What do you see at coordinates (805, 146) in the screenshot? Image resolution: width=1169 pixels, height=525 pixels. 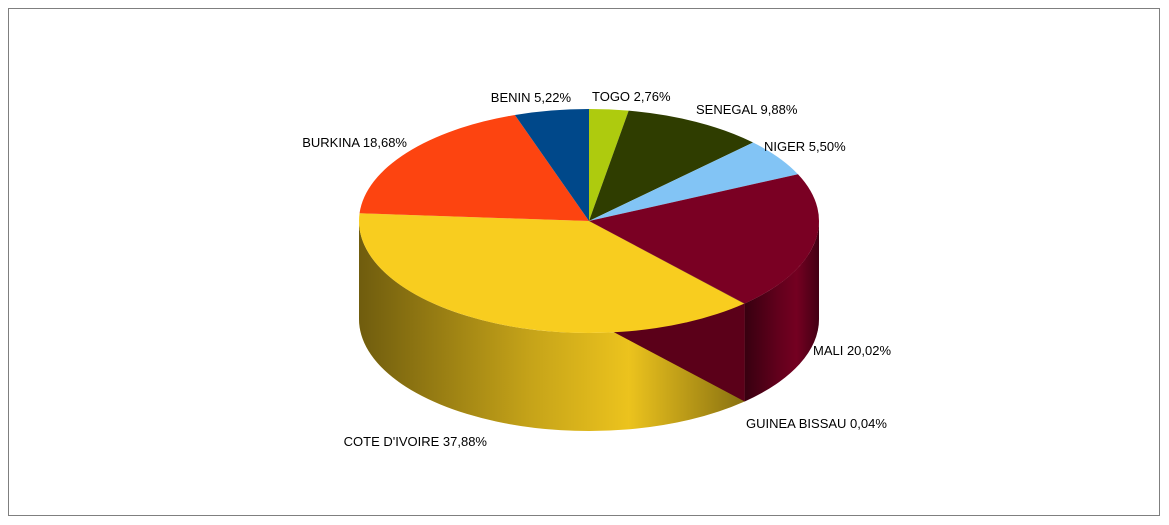 I see `slice-label-niger: NIGER 5,50%` at bounding box center [805, 146].